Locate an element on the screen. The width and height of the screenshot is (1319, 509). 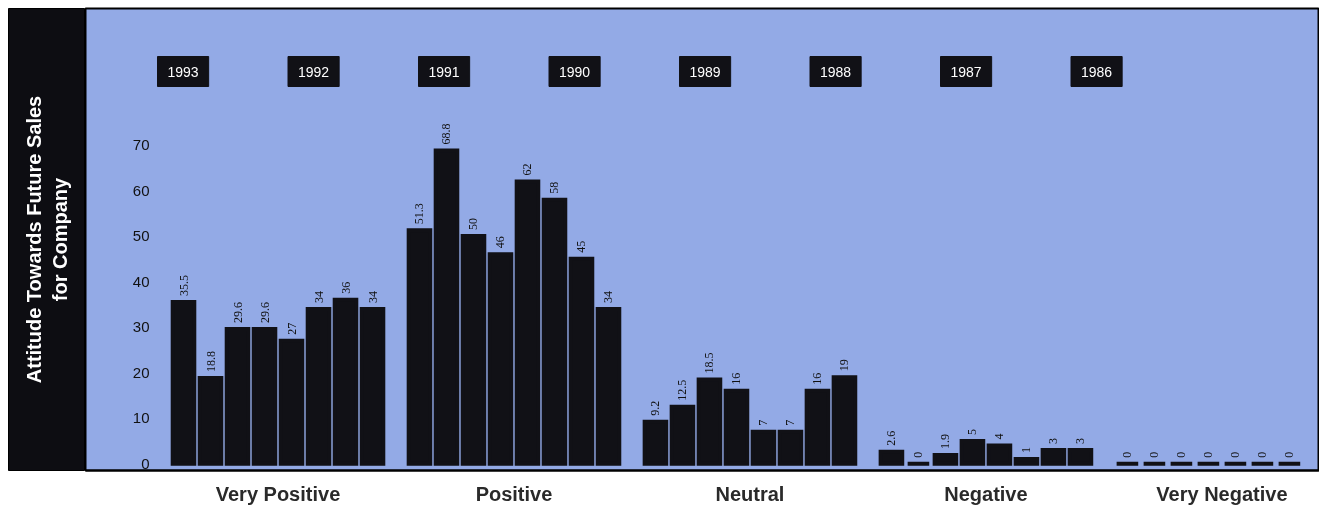
data-label: 68.8 is located at coordinates (446, 134).